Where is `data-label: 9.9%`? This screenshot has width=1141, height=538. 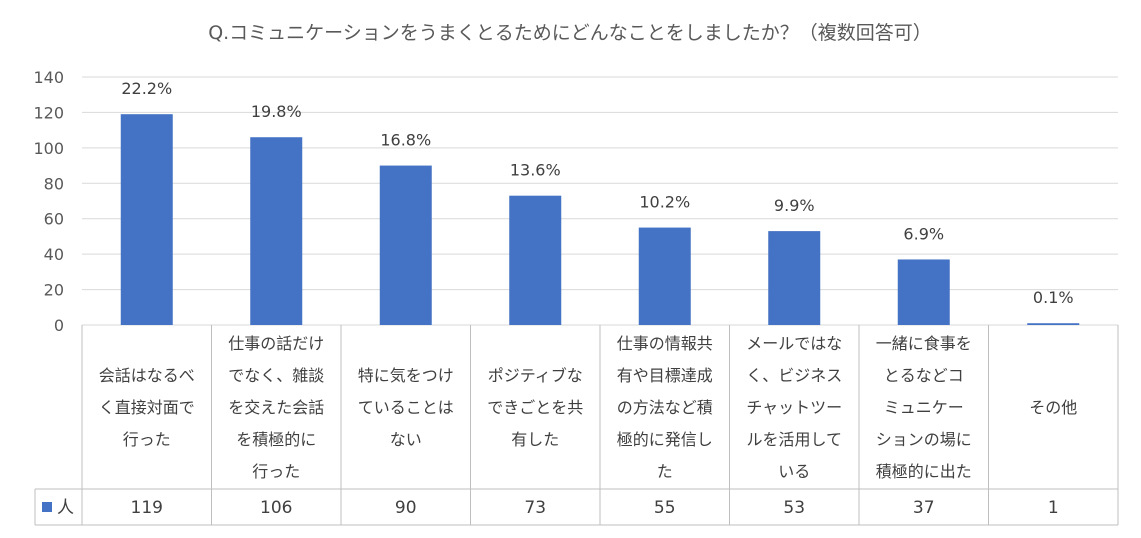 data-label: 9.9% is located at coordinates (794, 205).